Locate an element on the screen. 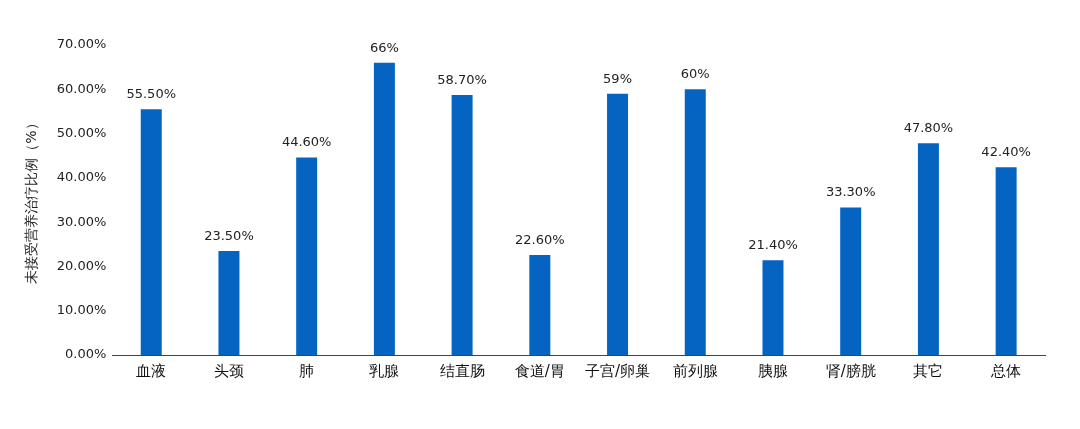 Image resolution: width=1080 pixels, height=429 pixels. data-label: 59% is located at coordinates (617, 78).